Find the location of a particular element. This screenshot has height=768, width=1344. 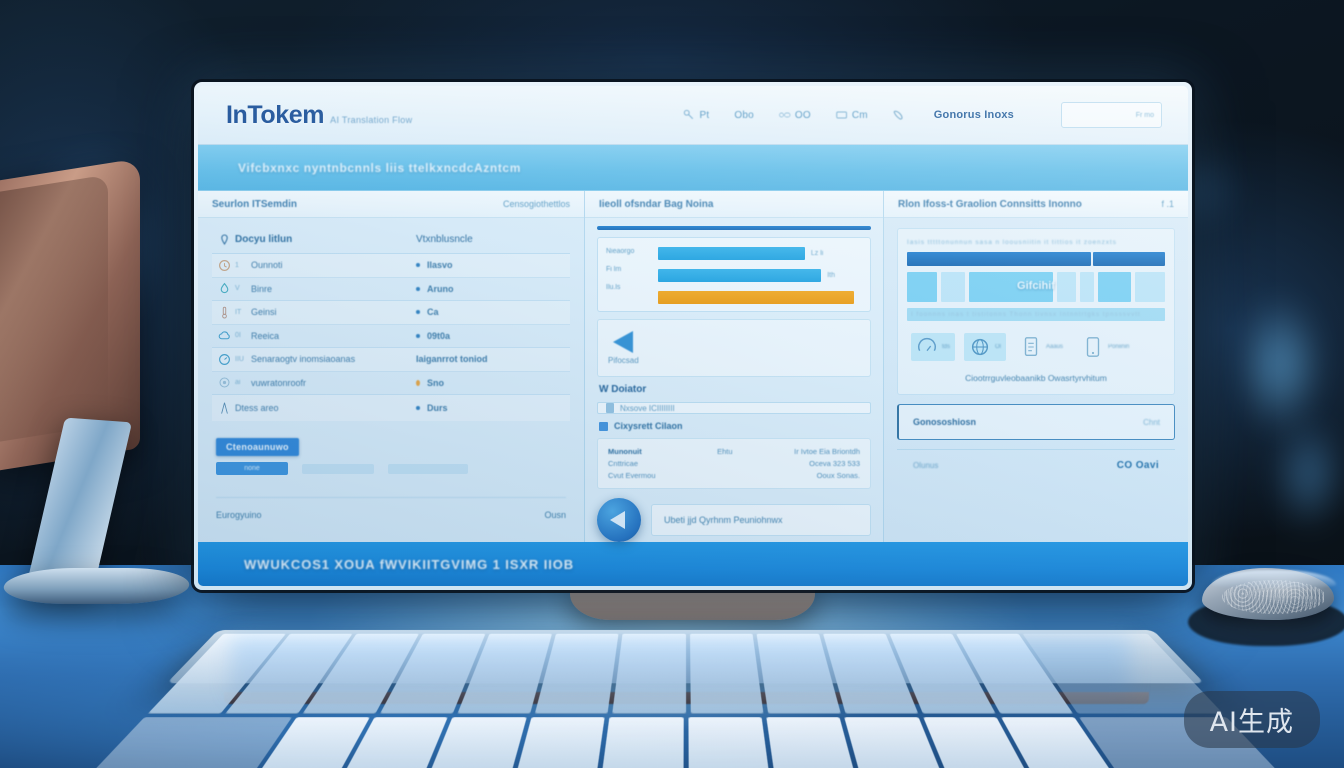

icon-caption-0: tds is located at coordinates (946, 346).